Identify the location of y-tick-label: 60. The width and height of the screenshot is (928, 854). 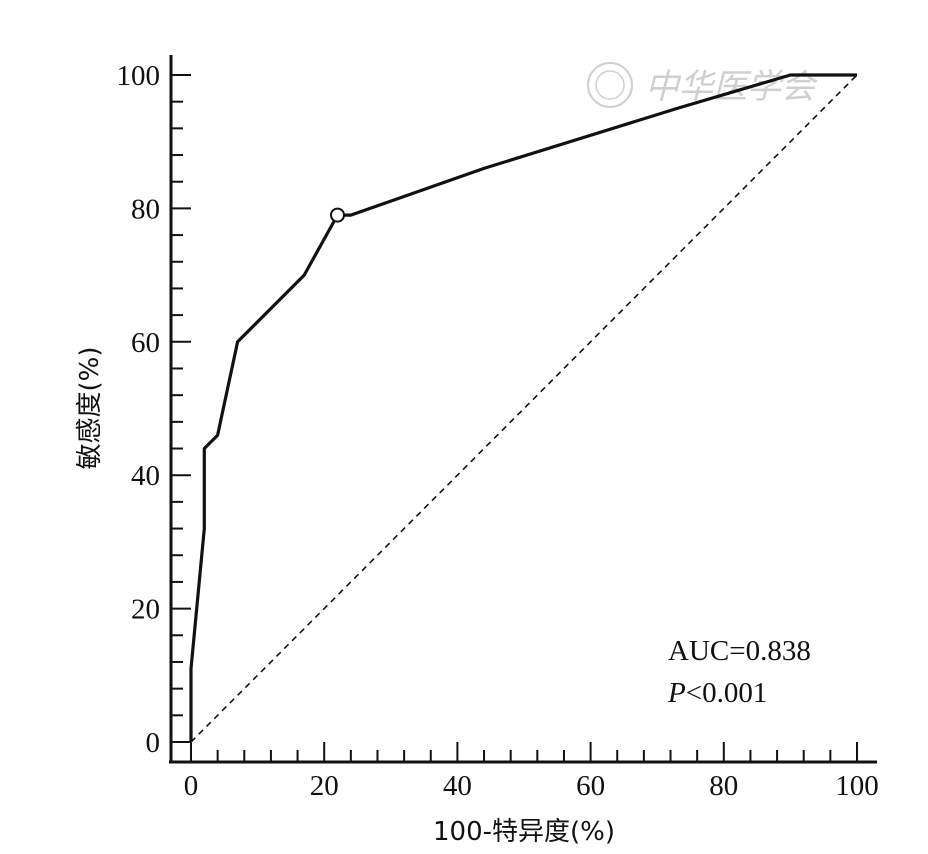
(145, 343).